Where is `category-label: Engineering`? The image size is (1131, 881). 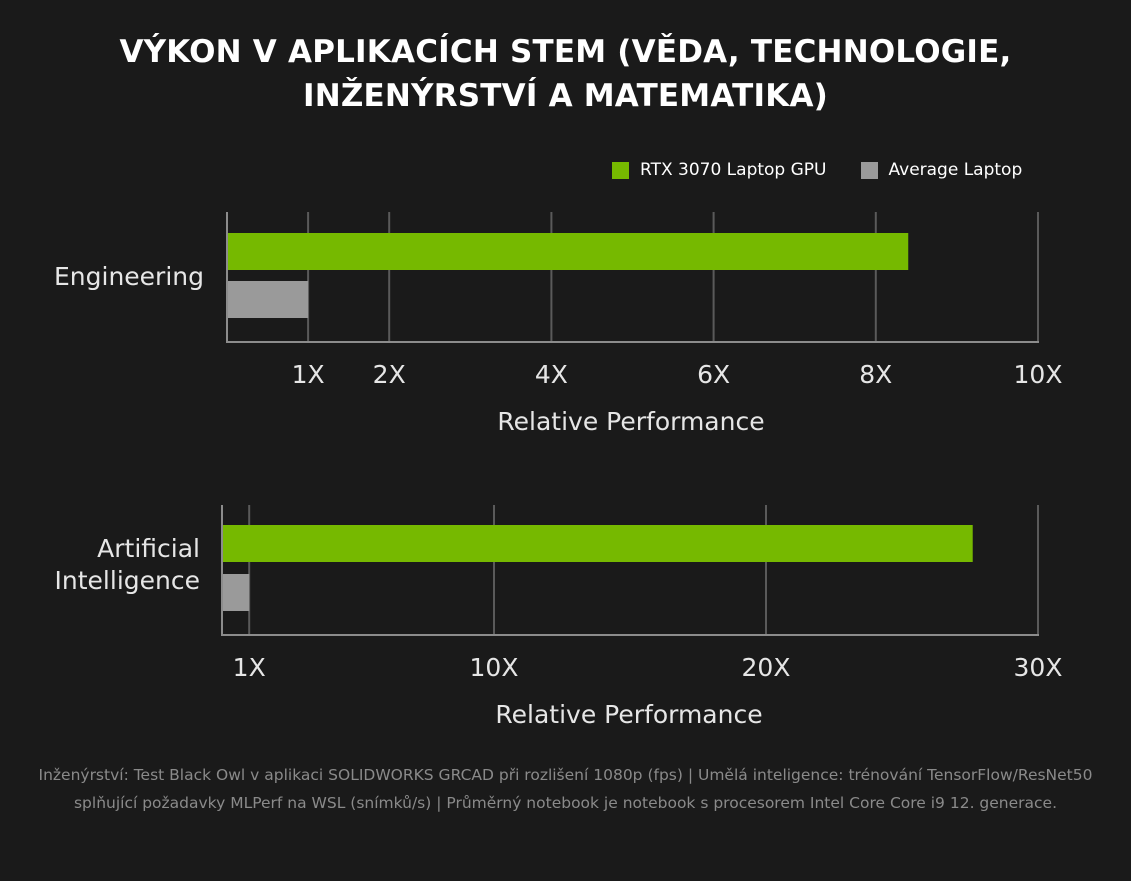
category-label: Engineering is located at coordinates (129, 276).